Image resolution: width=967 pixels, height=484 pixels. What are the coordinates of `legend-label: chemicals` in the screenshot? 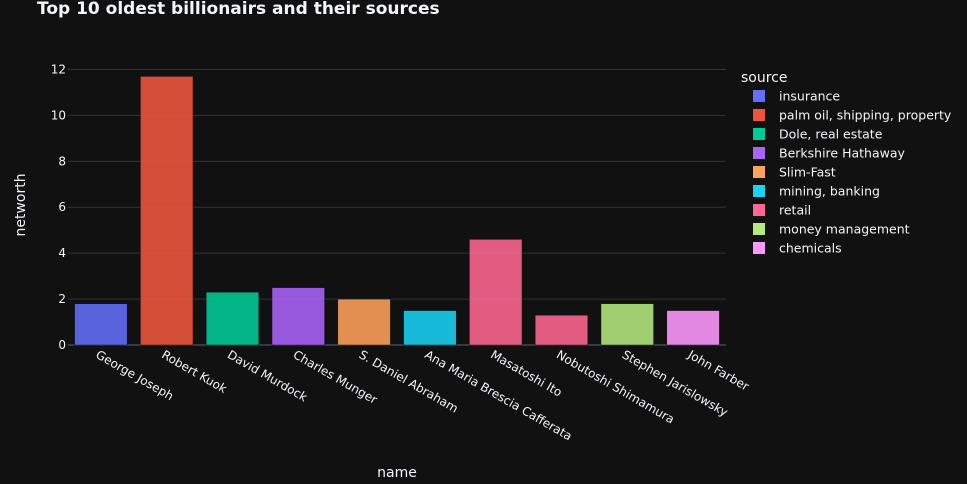 It's located at (810, 248).